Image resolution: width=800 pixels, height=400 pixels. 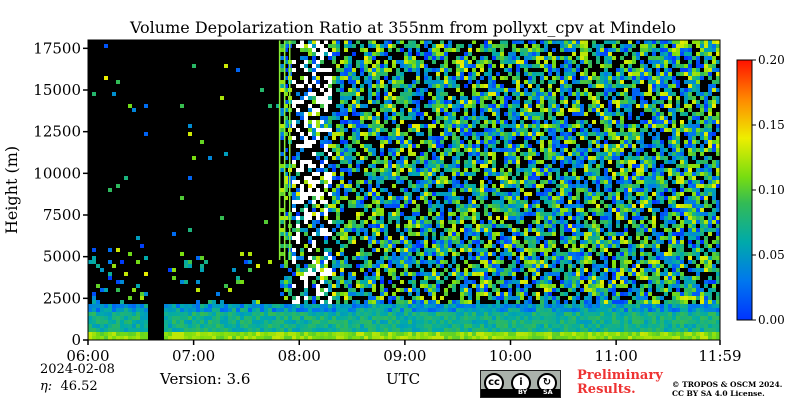 I want to click on x-tick-label: 10:00, so click(x=510, y=356).